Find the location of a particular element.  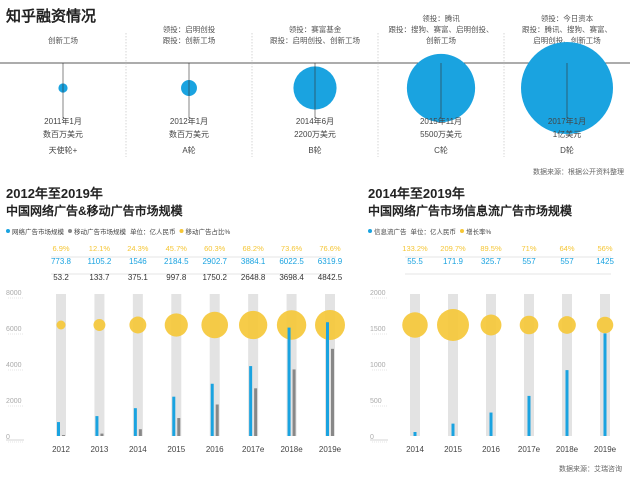

value-label: 6319.9 is located at coordinates (330, 261).